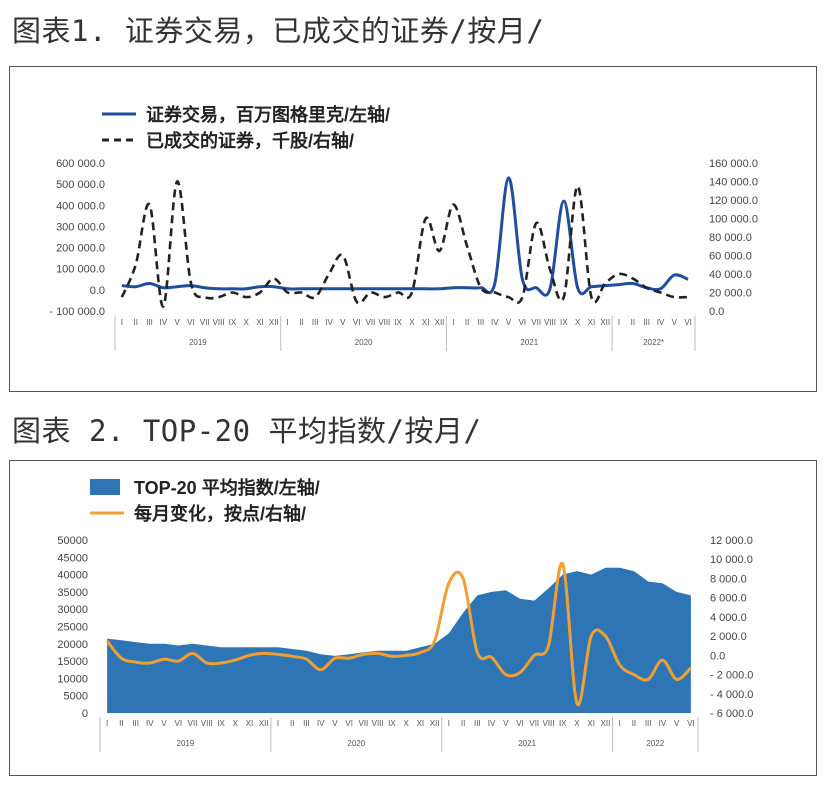 Image resolution: width=825 pixels, height=796 pixels. Describe the element at coordinates (268, 114) in the screenshot. I see `legend-label: 证券交易，百万图格里克/左轴/` at that location.